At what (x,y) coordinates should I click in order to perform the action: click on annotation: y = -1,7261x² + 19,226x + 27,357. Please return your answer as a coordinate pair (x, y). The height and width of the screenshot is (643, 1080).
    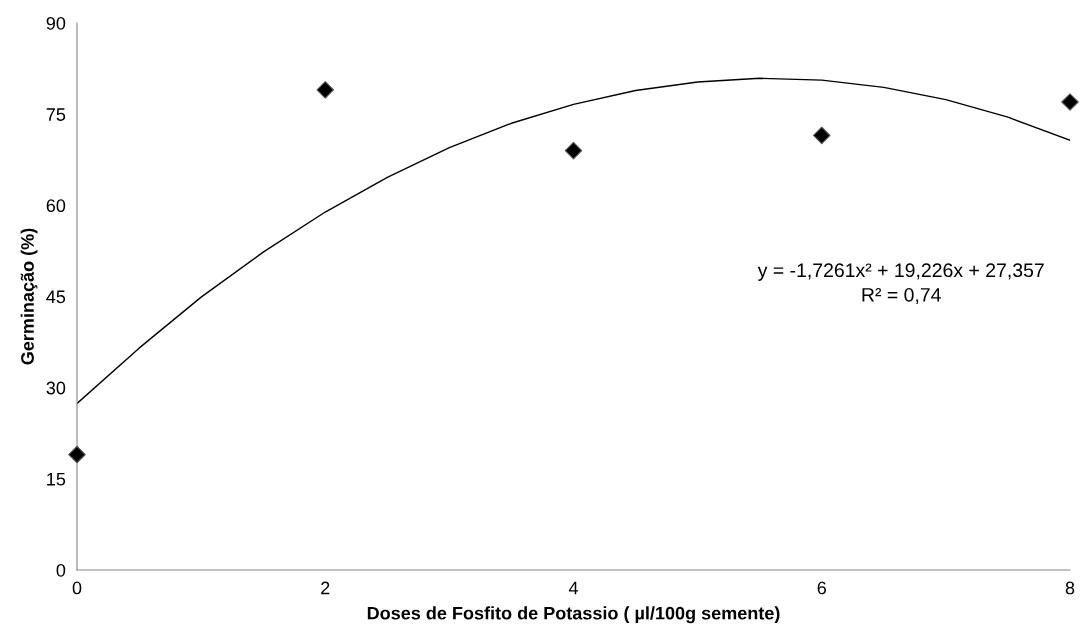
    Looking at the image, I should click on (900, 272).